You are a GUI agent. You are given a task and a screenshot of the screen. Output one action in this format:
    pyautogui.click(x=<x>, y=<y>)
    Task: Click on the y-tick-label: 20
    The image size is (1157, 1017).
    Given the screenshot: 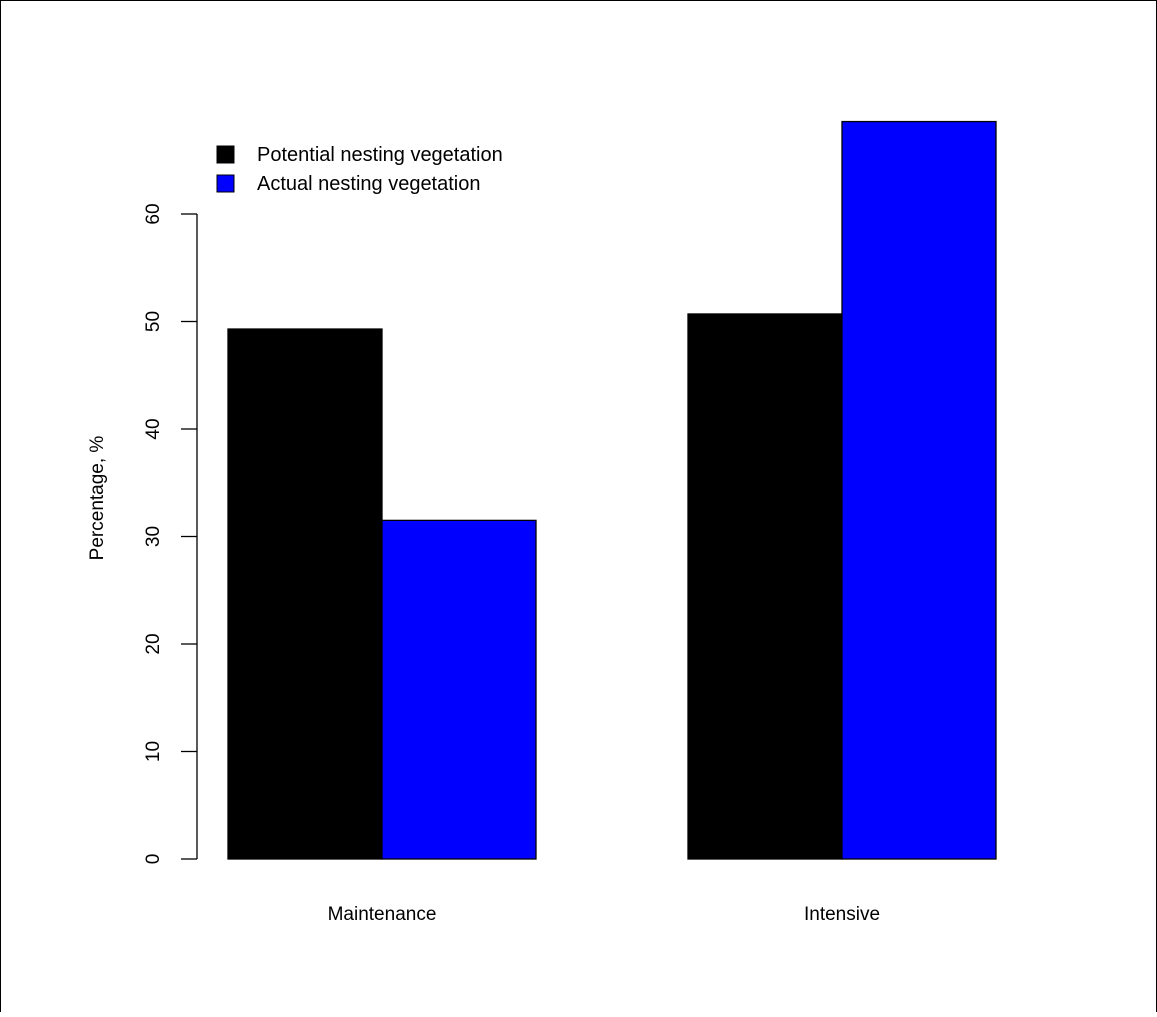 What is the action you would take?
    pyautogui.click(x=153, y=643)
    